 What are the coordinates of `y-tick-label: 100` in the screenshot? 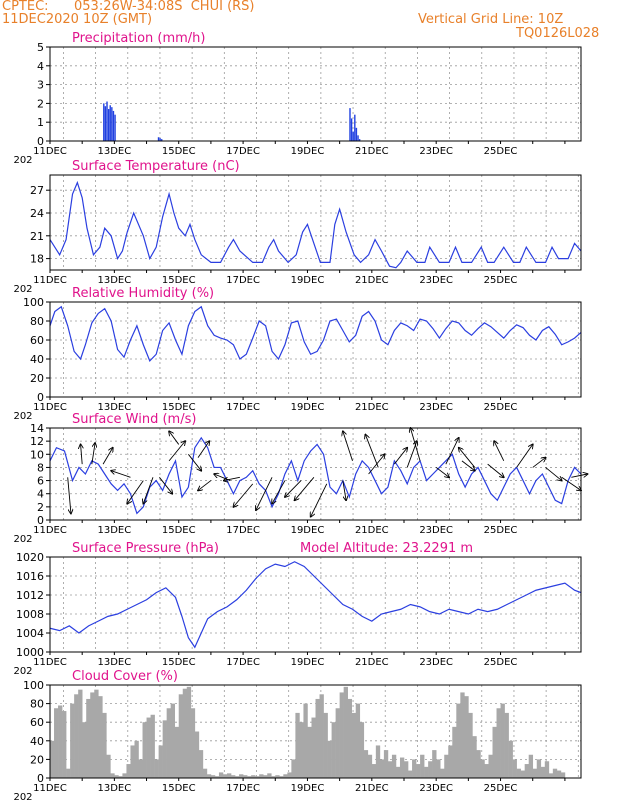 It's located at (33, 685).